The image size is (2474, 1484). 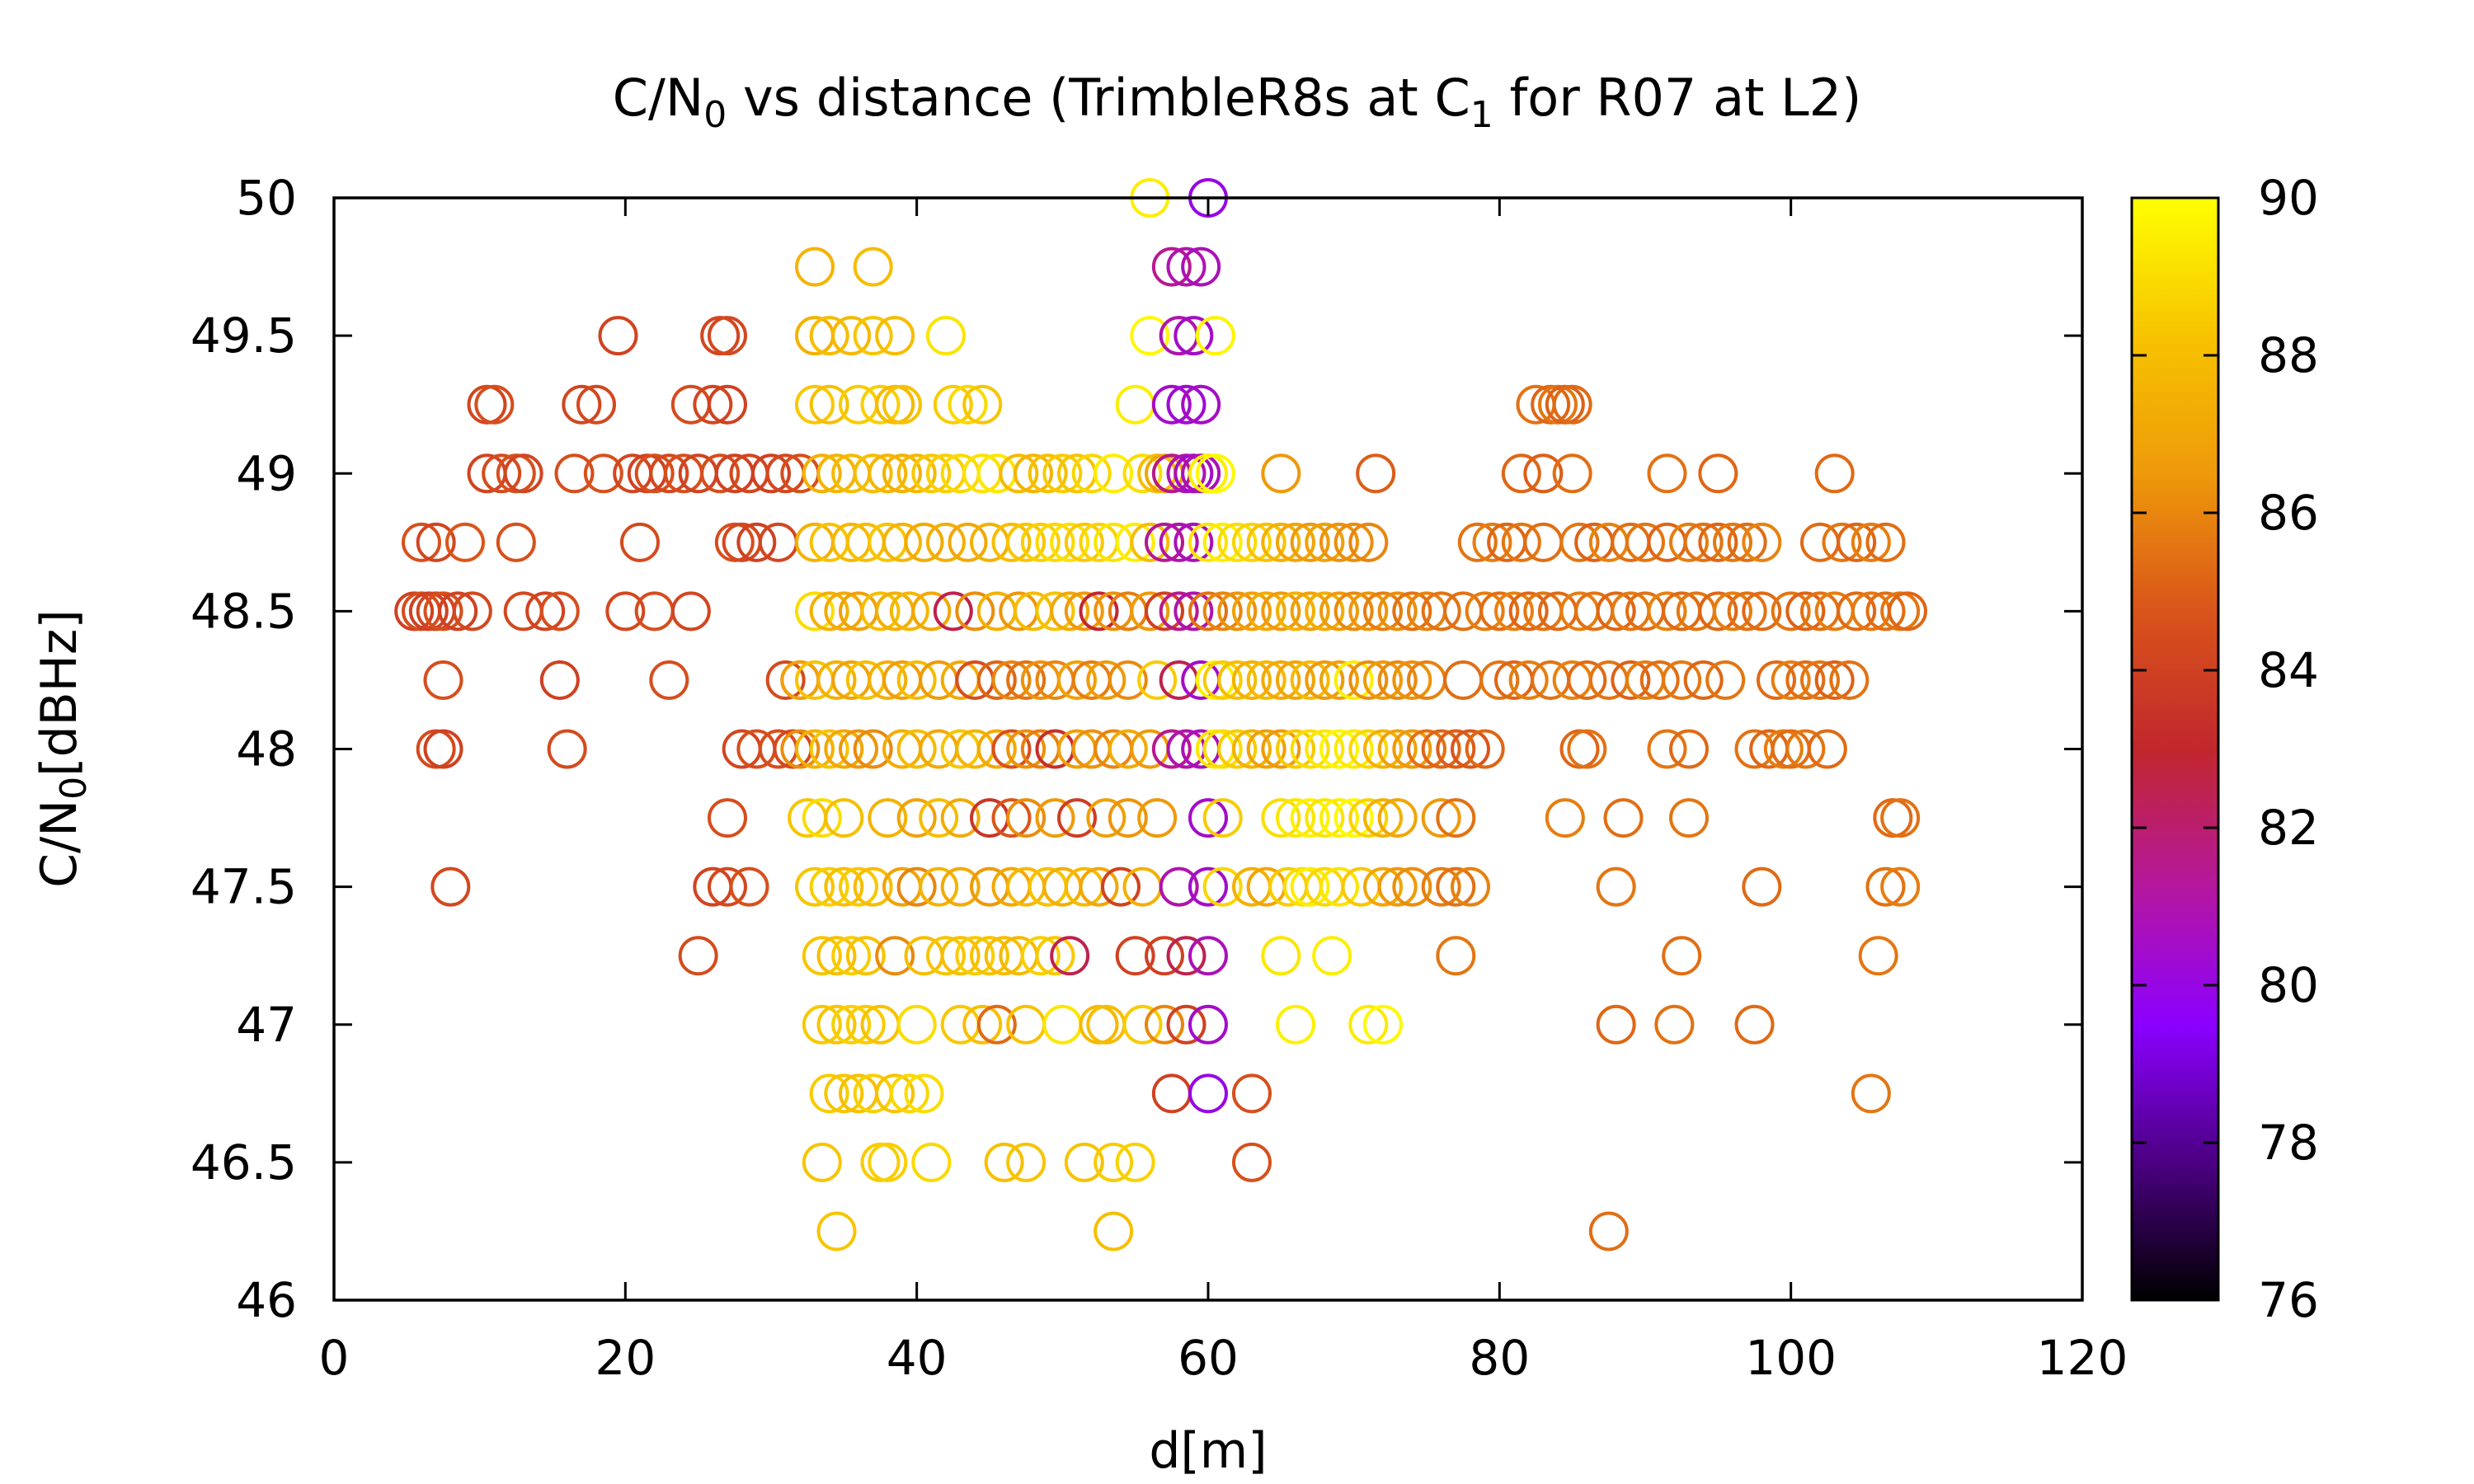 What do you see at coordinates (1208, 1358) in the screenshot?
I see `x-tick-label: 60` at bounding box center [1208, 1358].